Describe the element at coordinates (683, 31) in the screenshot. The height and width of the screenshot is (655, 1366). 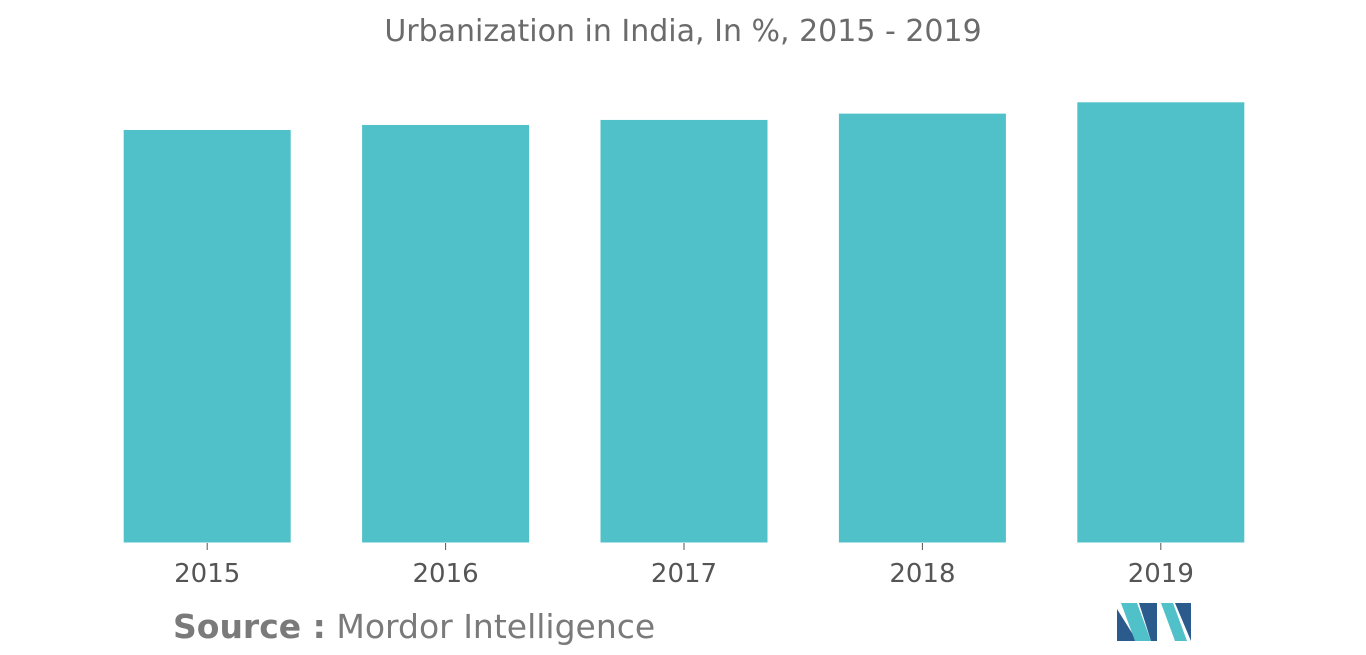
I see `chart-title: Urbanization in India, In %, 2015 - 2019` at that location.